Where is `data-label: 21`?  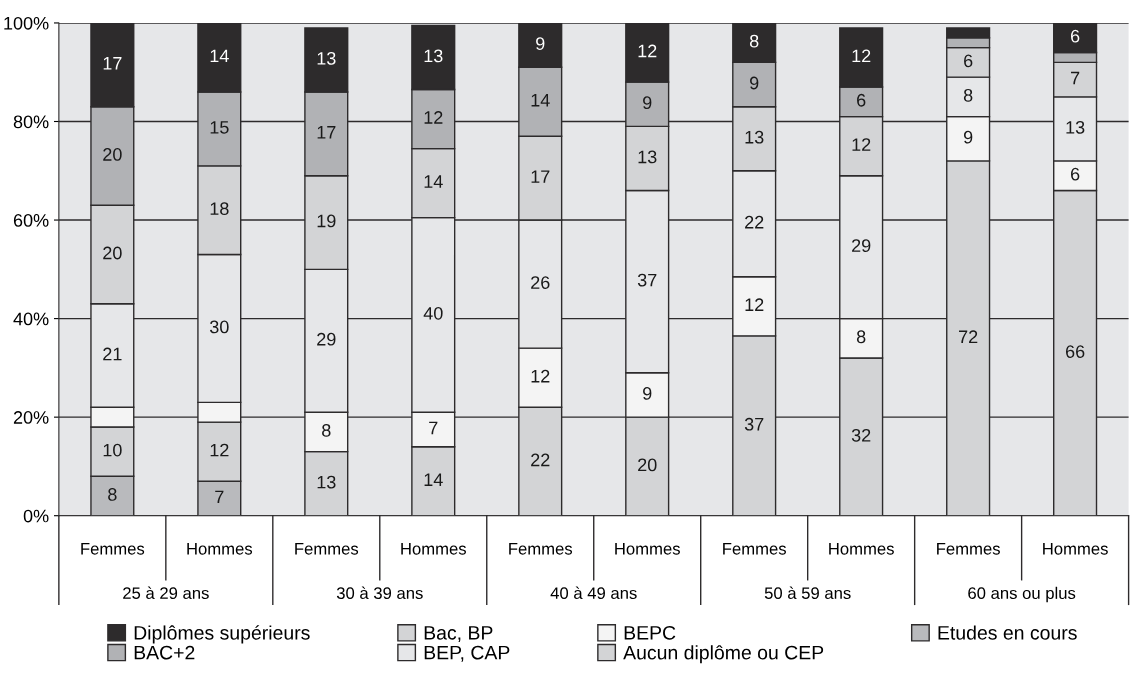 data-label: 21 is located at coordinates (112, 354).